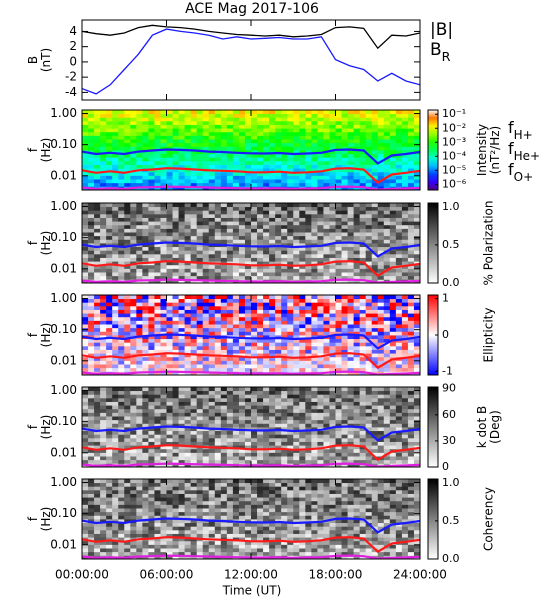 Image resolution: width=550 pixels, height=600 pixels. I want to click on colorbar-tick-label: 1, so click(445, 298).